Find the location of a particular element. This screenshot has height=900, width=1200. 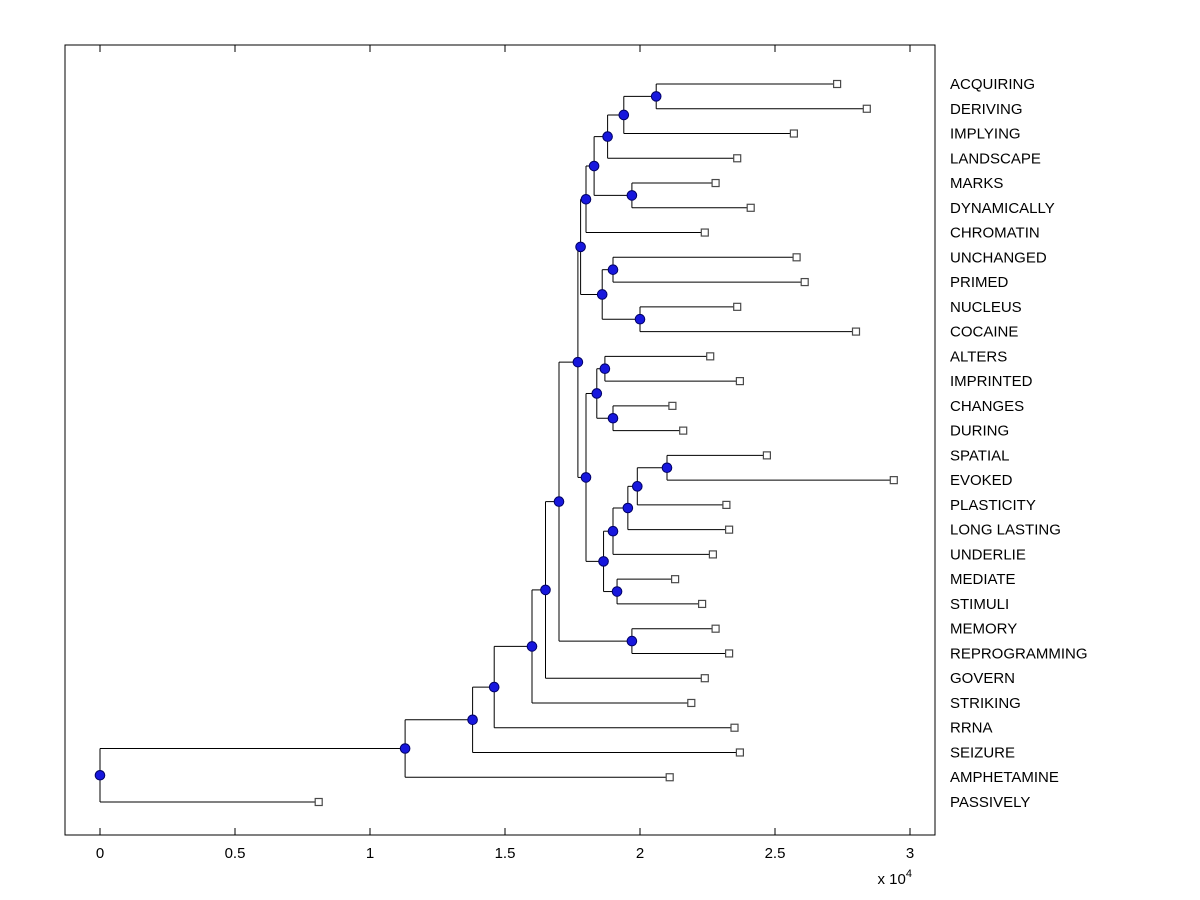

x-axis-scale-exponent: 4 is located at coordinates (909, 874).